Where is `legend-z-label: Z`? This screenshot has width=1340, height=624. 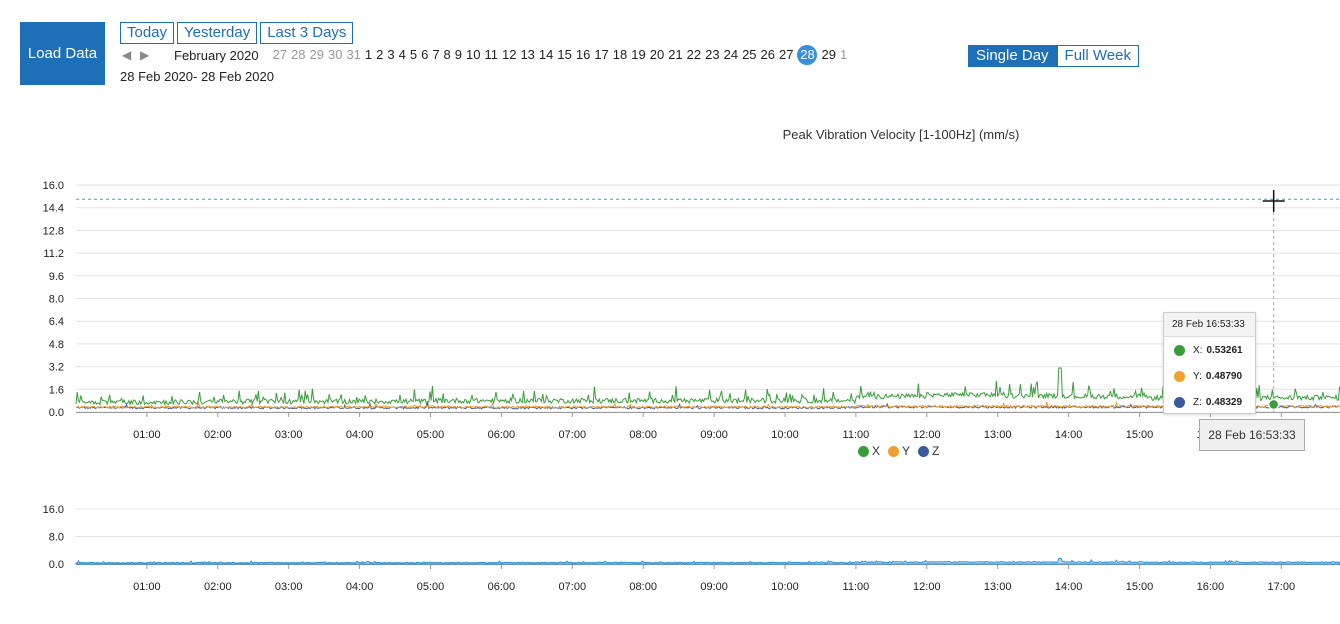
legend-z-label: Z is located at coordinates (936, 451).